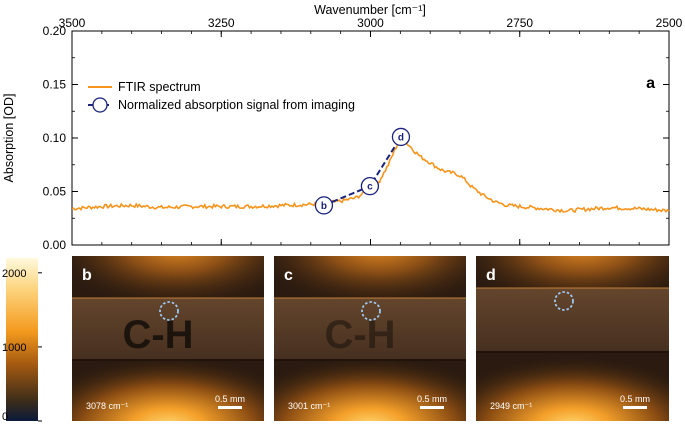 Image resolution: width=685 pixels, height=426 pixels. I want to click on y-tick-label-0.00: 0.00, so click(55, 245).